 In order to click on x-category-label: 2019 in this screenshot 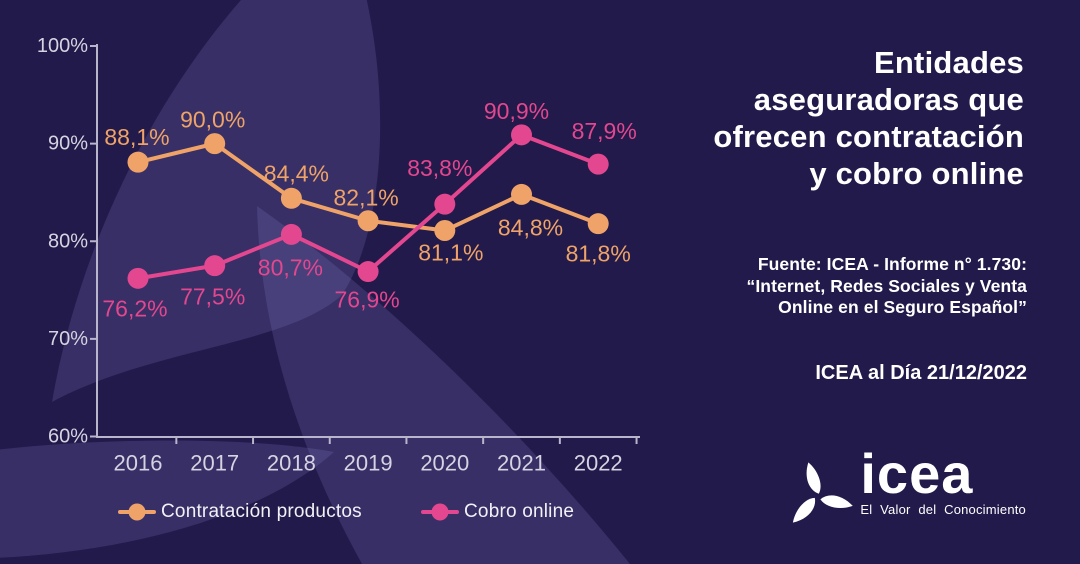, I will do `click(368, 463)`.